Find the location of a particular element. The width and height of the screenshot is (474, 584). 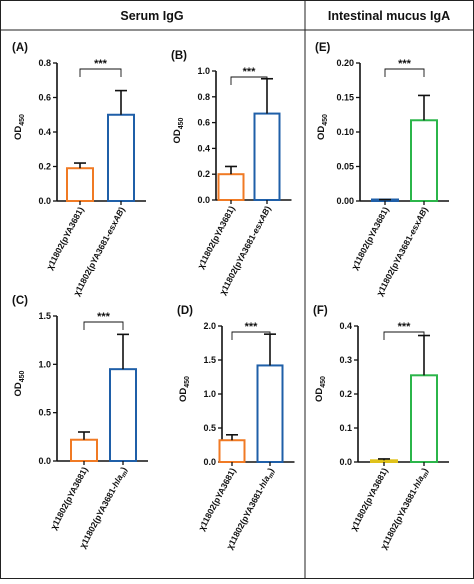

panel-letter: (C) is located at coordinates (20, 301).